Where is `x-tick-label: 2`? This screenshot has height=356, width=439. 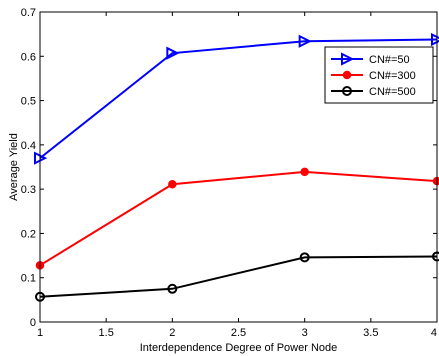 x-tick-label: 2 is located at coordinates (172, 333).